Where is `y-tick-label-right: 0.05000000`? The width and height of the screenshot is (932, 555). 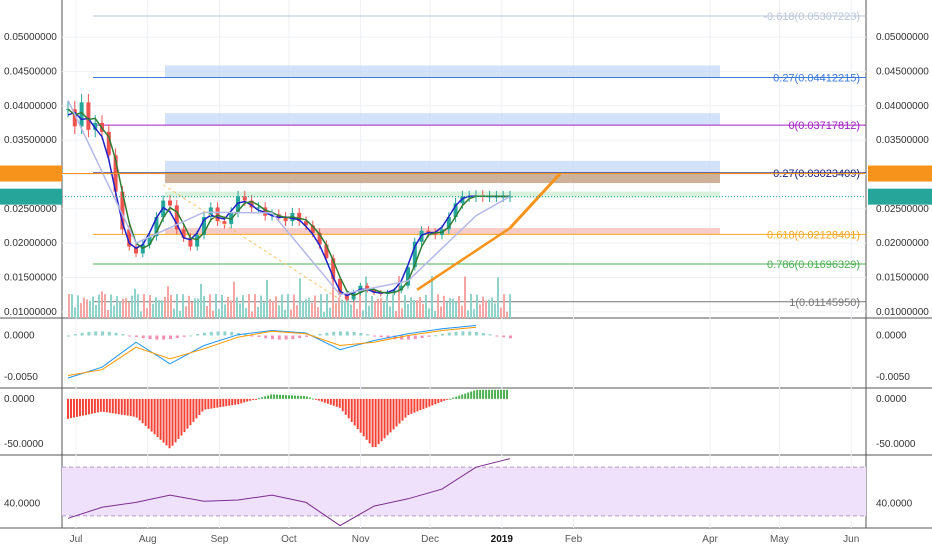 y-tick-label-right: 0.05000000 is located at coordinates (902, 37).